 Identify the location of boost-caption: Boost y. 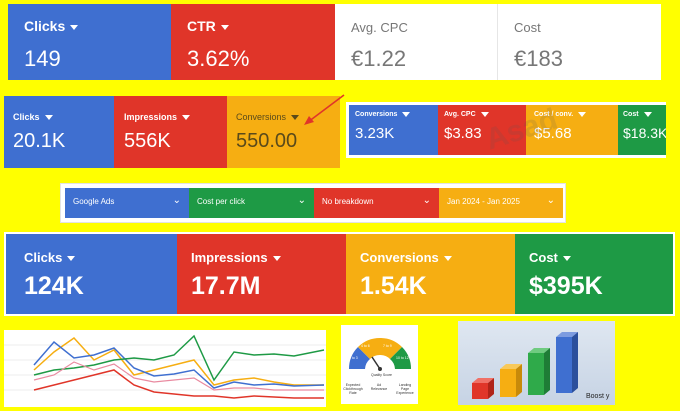
(598, 396).